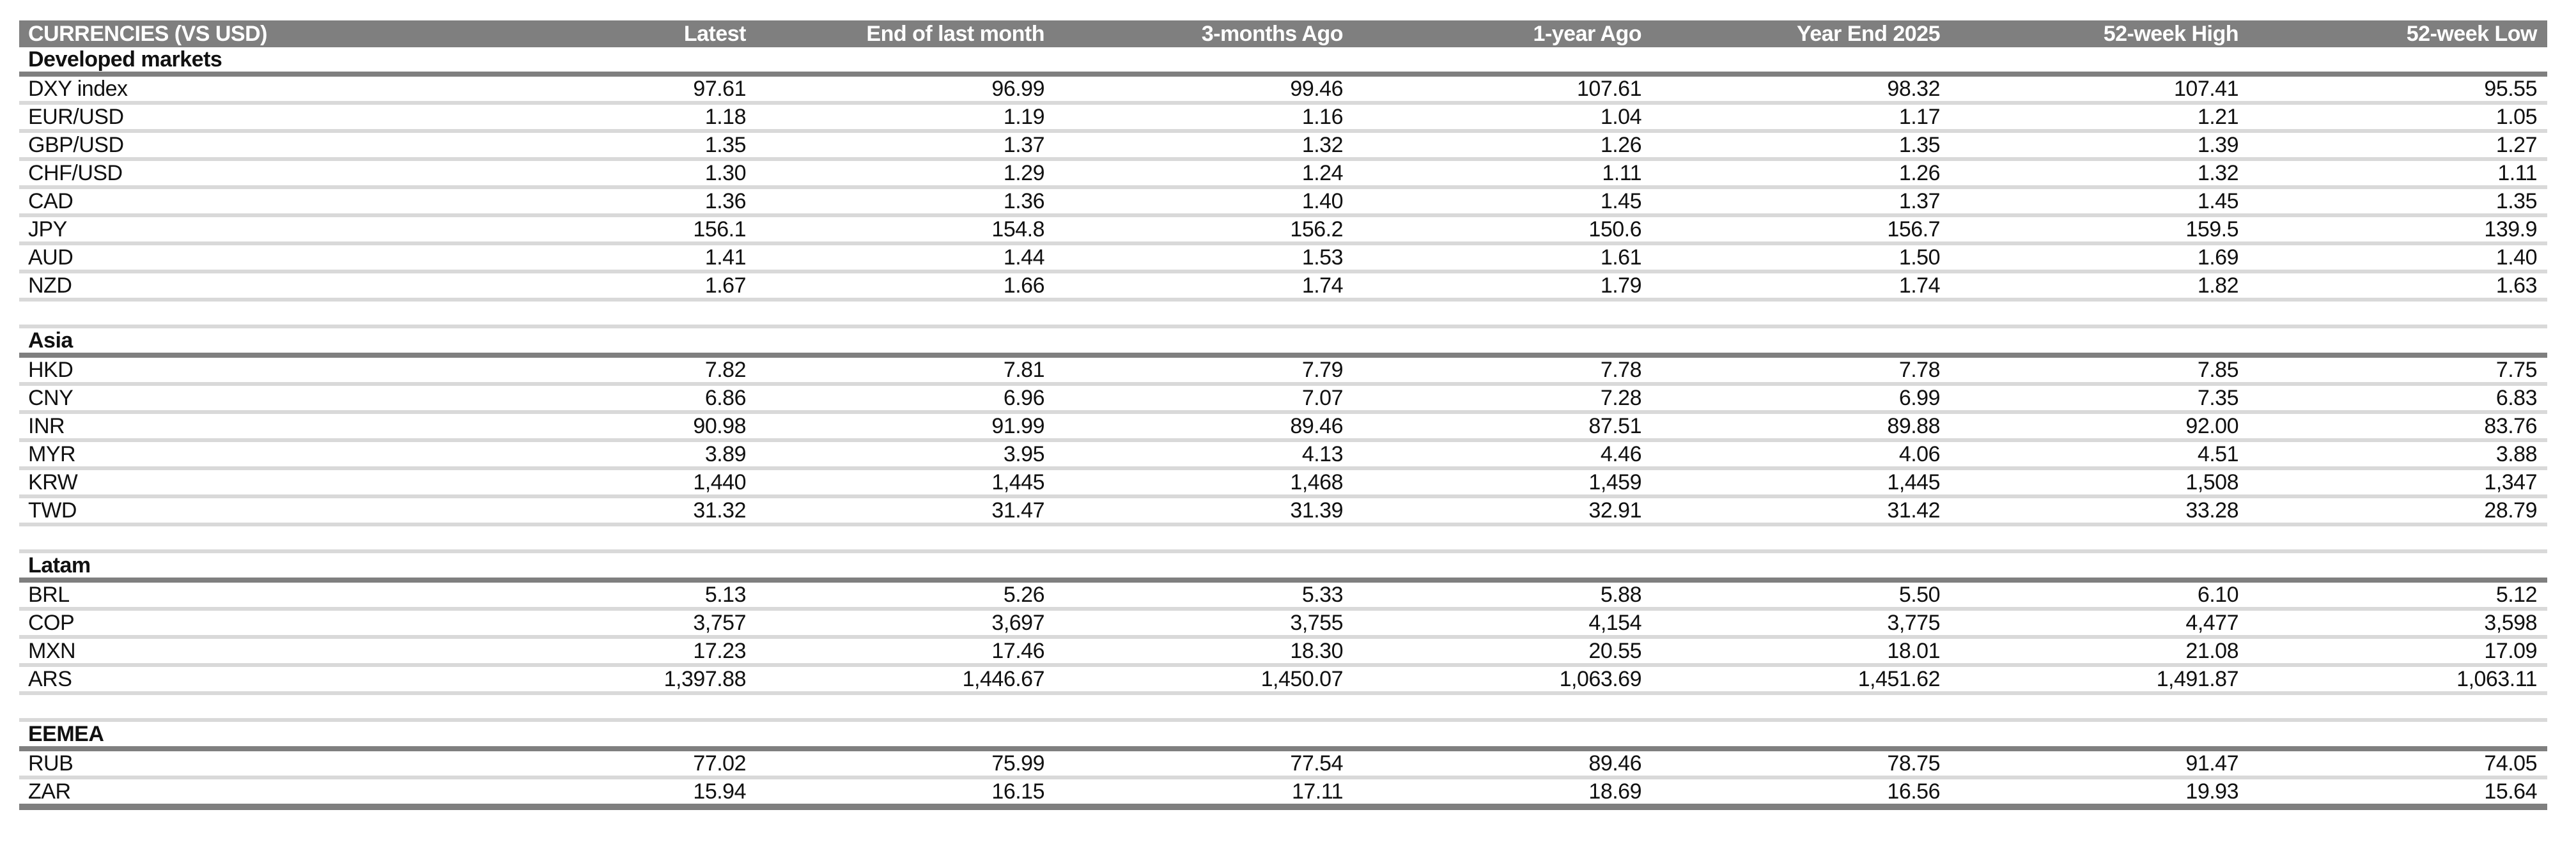 The width and height of the screenshot is (2576, 842). What do you see at coordinates (607, 399) in the screenshot?
I see `cell-value: 6.86` at bounding box center [607, 399].